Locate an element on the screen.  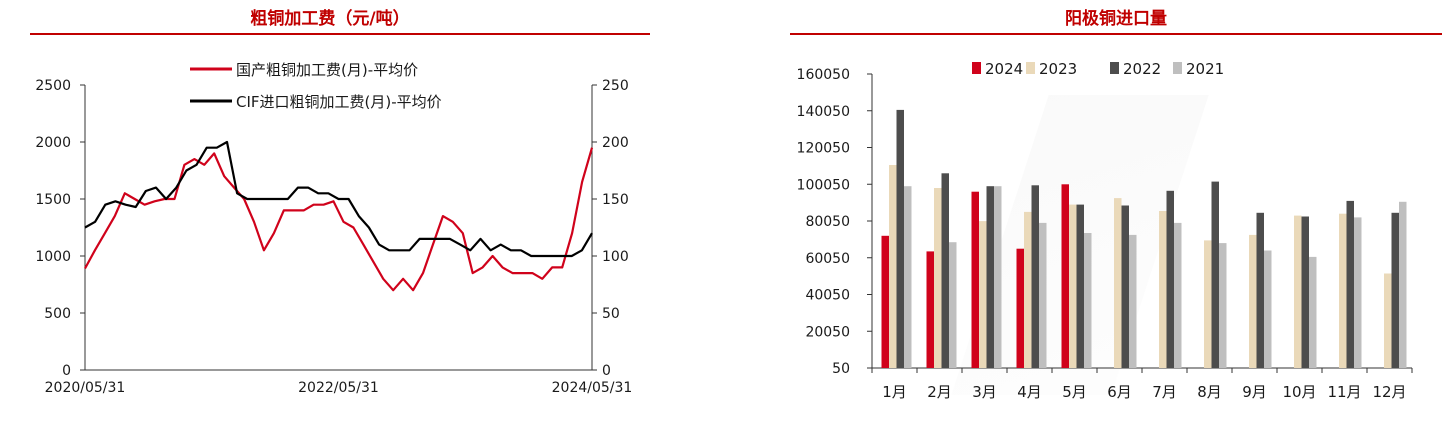
left-y-tick-label: 2000 is located at coordinates (53, 143).